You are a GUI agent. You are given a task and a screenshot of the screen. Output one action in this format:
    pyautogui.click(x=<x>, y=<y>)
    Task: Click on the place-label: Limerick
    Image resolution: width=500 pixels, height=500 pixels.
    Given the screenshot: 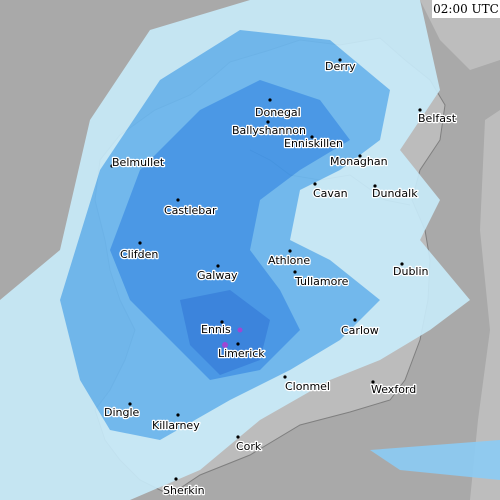 What is the action you would take?
    pyautogui.click(x=241, y=353)
    